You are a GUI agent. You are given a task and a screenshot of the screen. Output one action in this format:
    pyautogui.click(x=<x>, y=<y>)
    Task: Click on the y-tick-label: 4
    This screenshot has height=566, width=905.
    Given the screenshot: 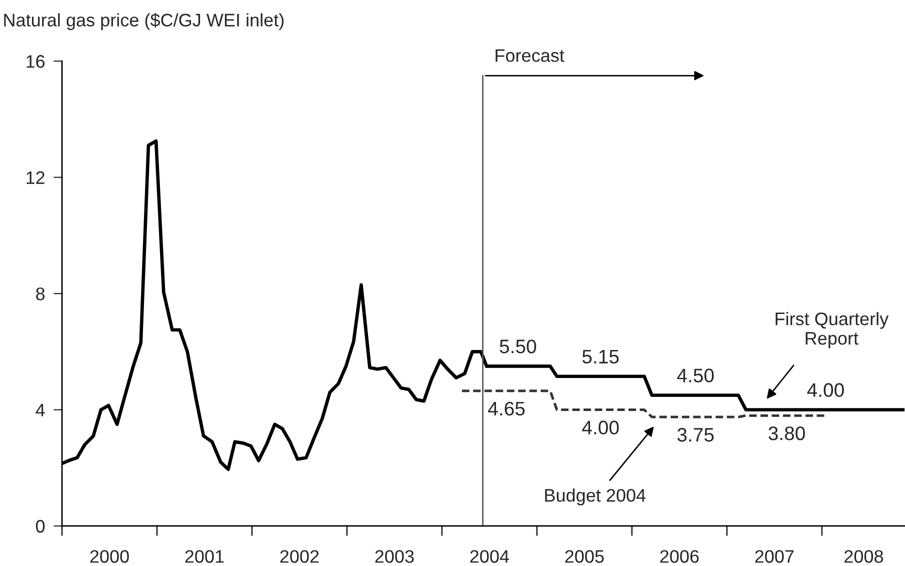 What is the action you would take?
    pyautogui.click(x=40, y=410)
    